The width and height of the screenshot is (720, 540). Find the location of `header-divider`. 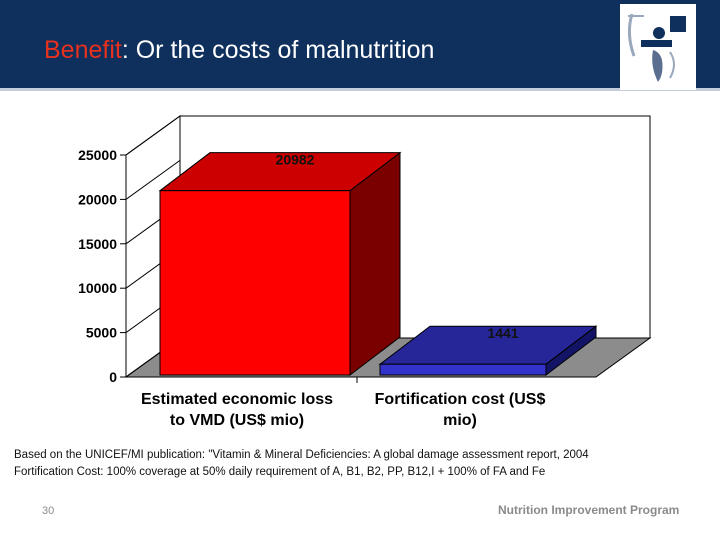

header-divider is located at coordinates (360, 89).